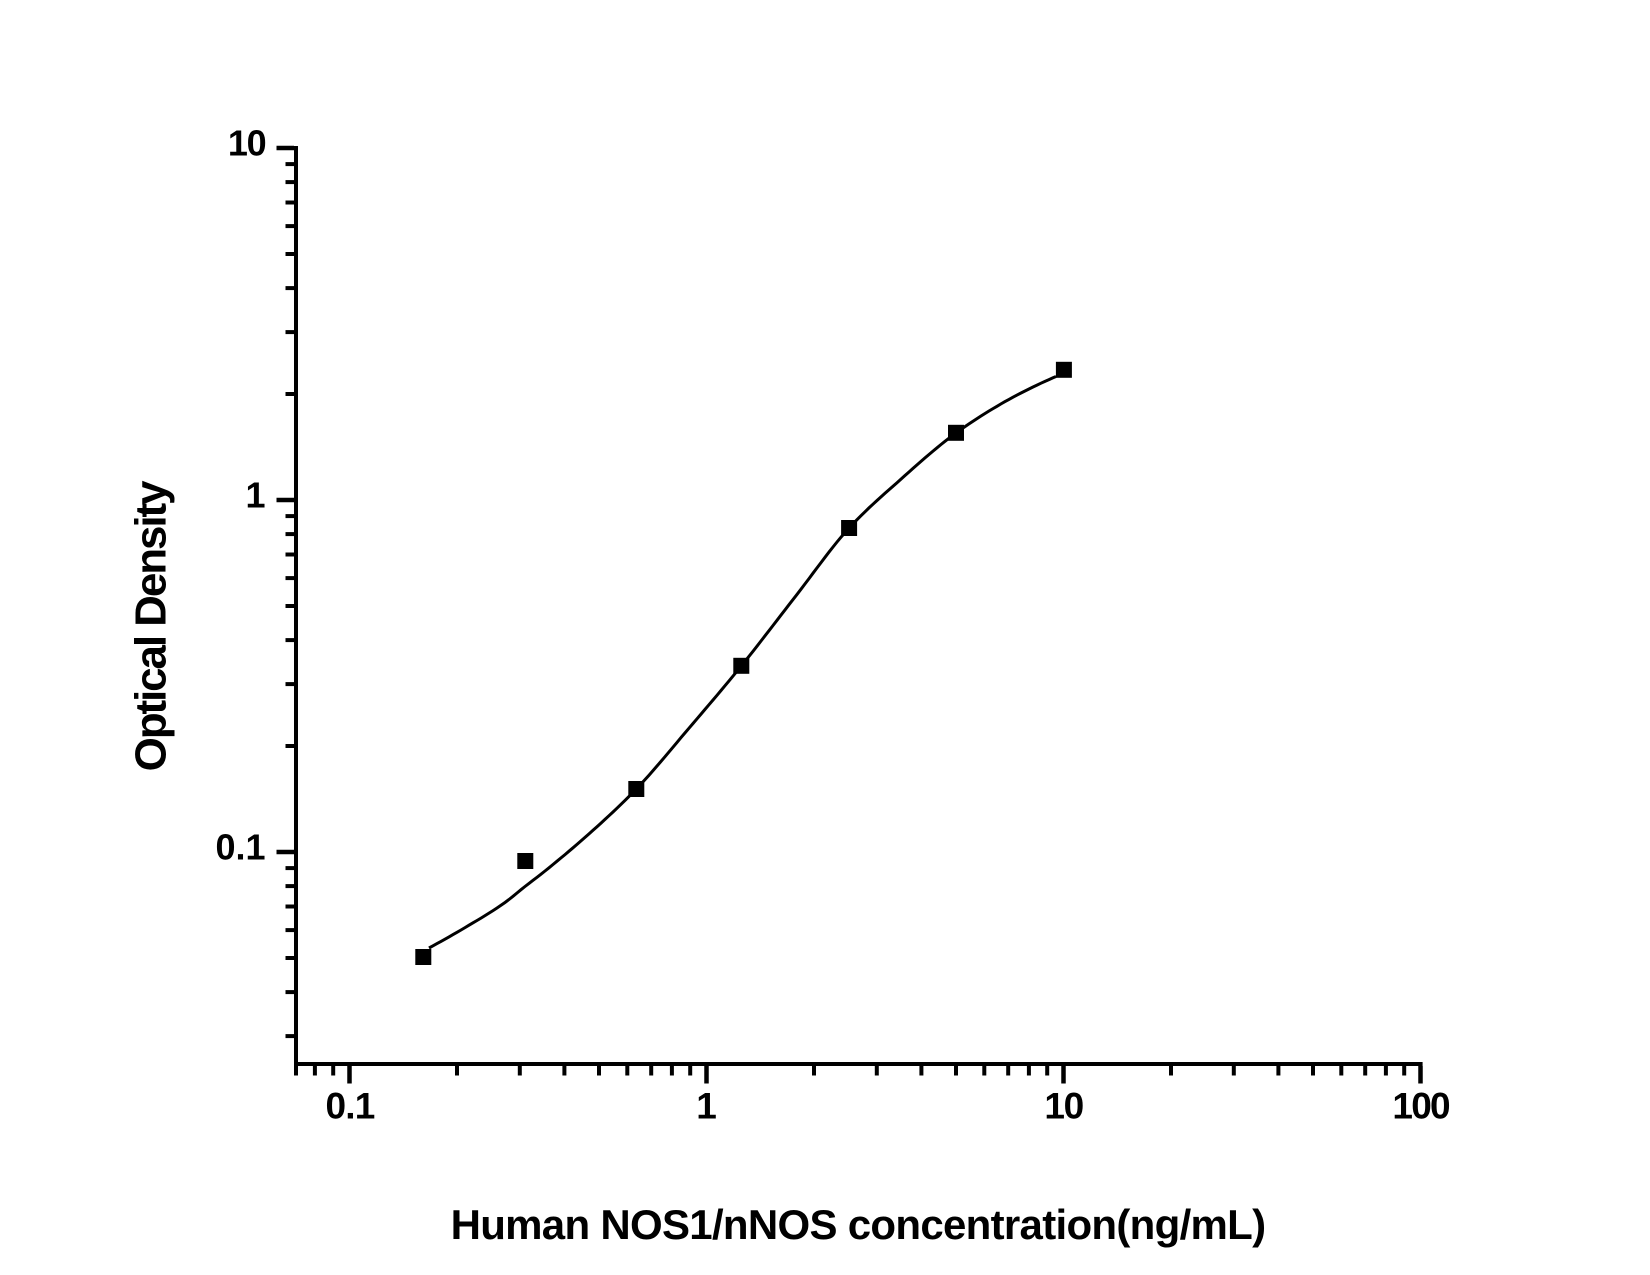 This screenshot has width=1650, height=1275. I want to click on svg-text: 100, so click(1421, 1106).